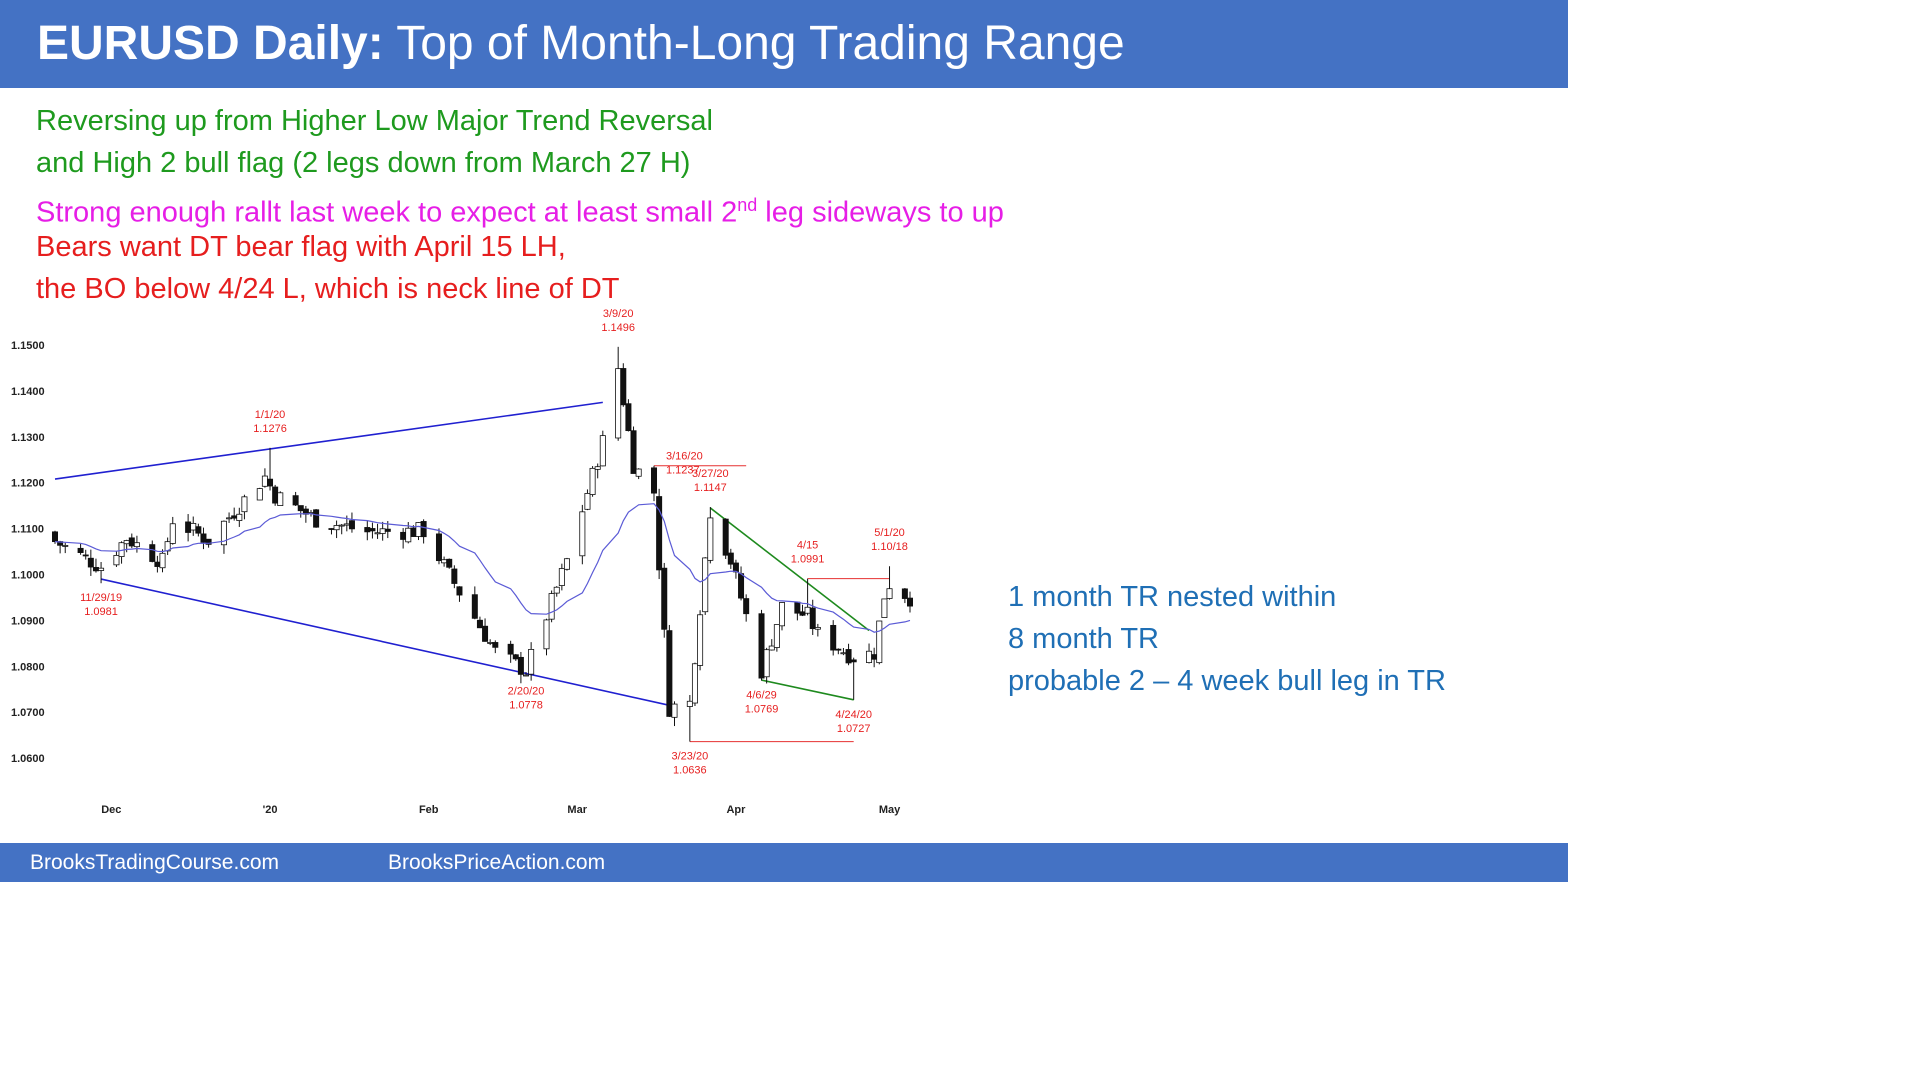 The image size is (1920, 1080). Describe the element at coordinates (497, 862) in the screenshot. I see `footer-link-right: BrooksPriceAction.com` at that location.